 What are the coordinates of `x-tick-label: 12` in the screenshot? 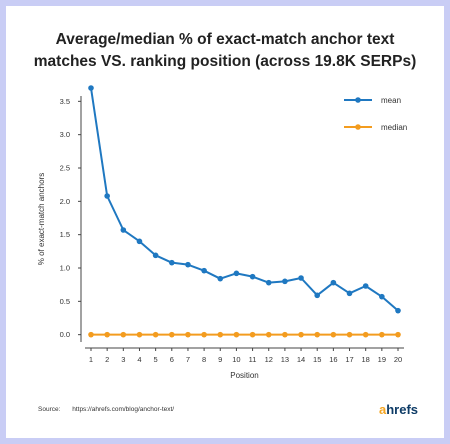 It's located at (269, 359).